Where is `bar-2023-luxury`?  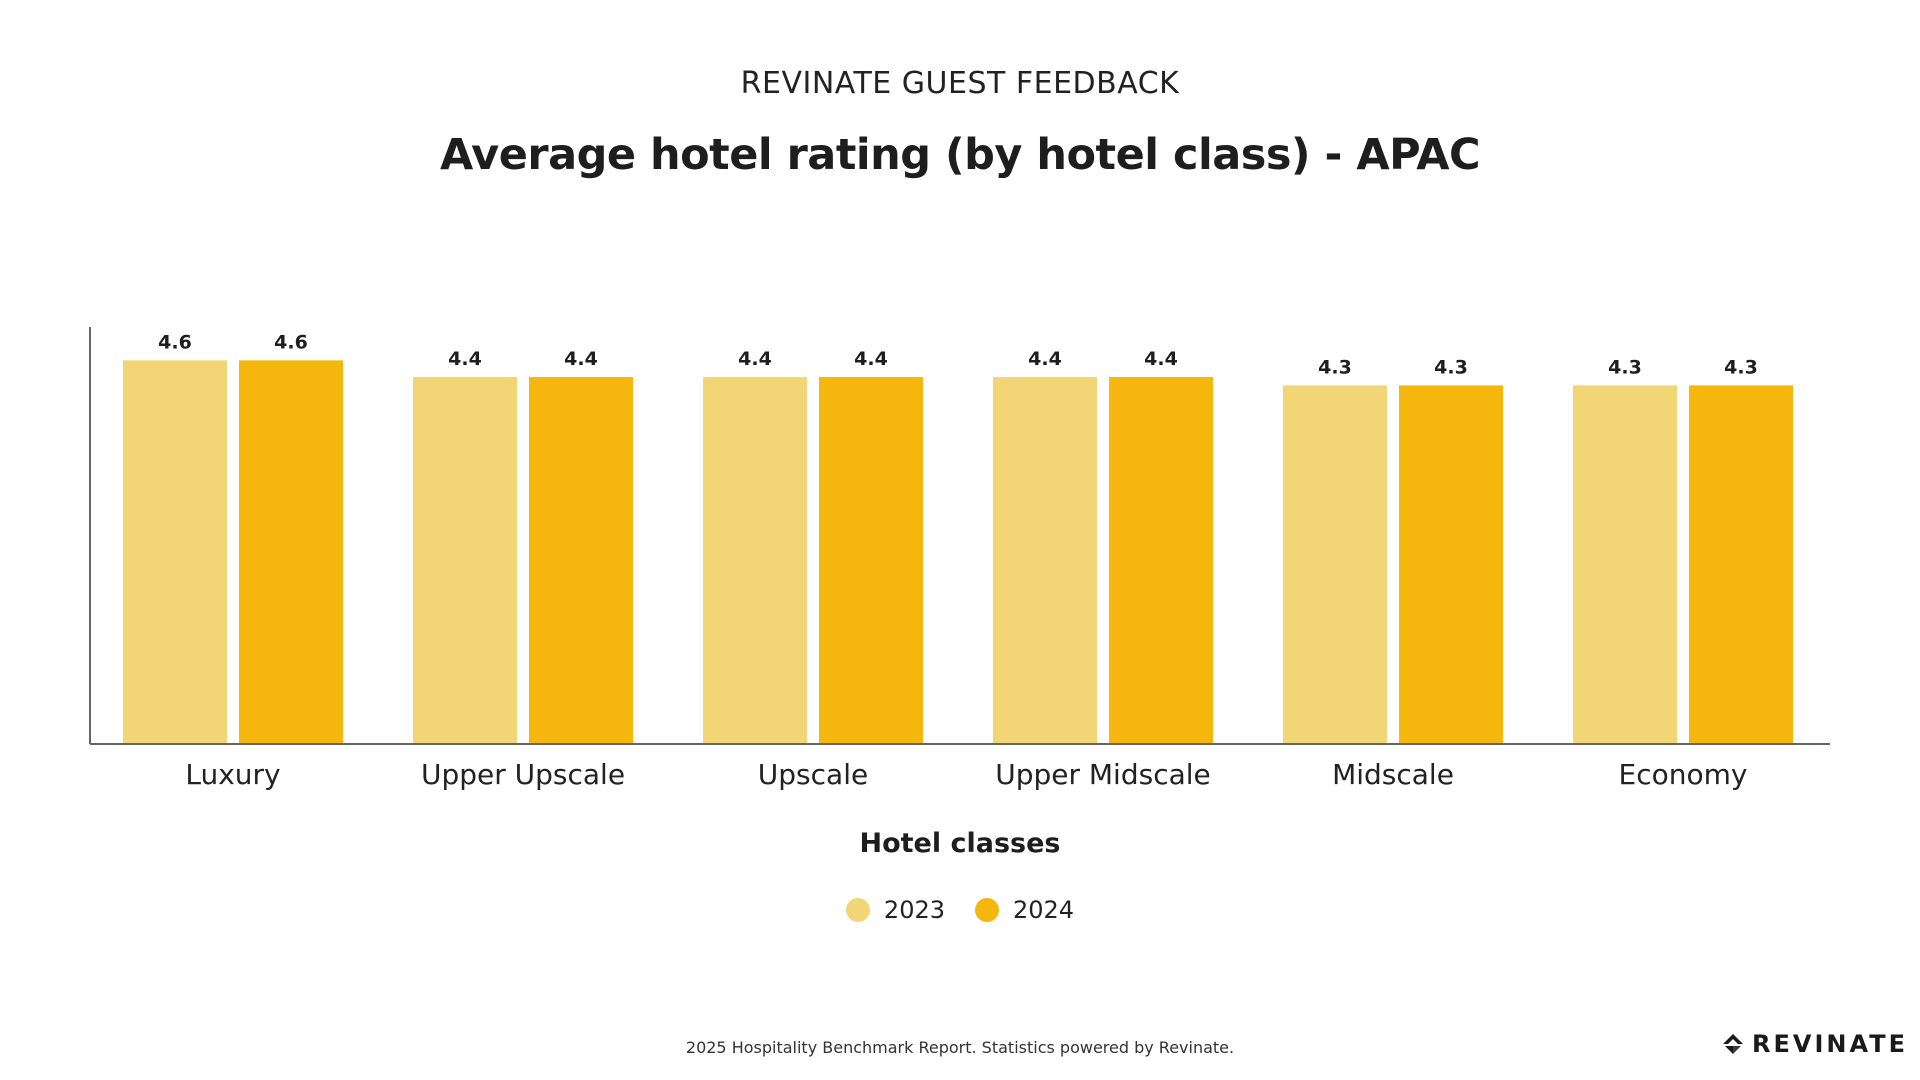 bar-2023-luxury is located at coordinates (175, 552).